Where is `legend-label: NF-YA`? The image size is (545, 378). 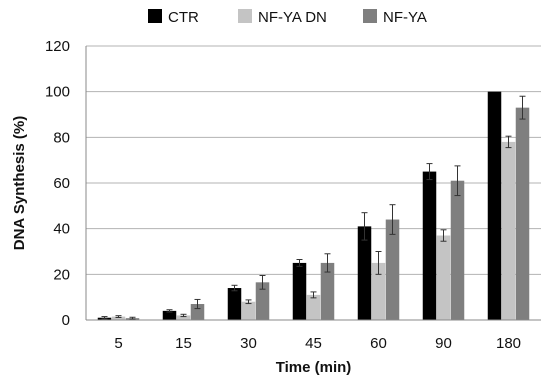
legend-label: NF-YA is located at coordinates (405, 17).